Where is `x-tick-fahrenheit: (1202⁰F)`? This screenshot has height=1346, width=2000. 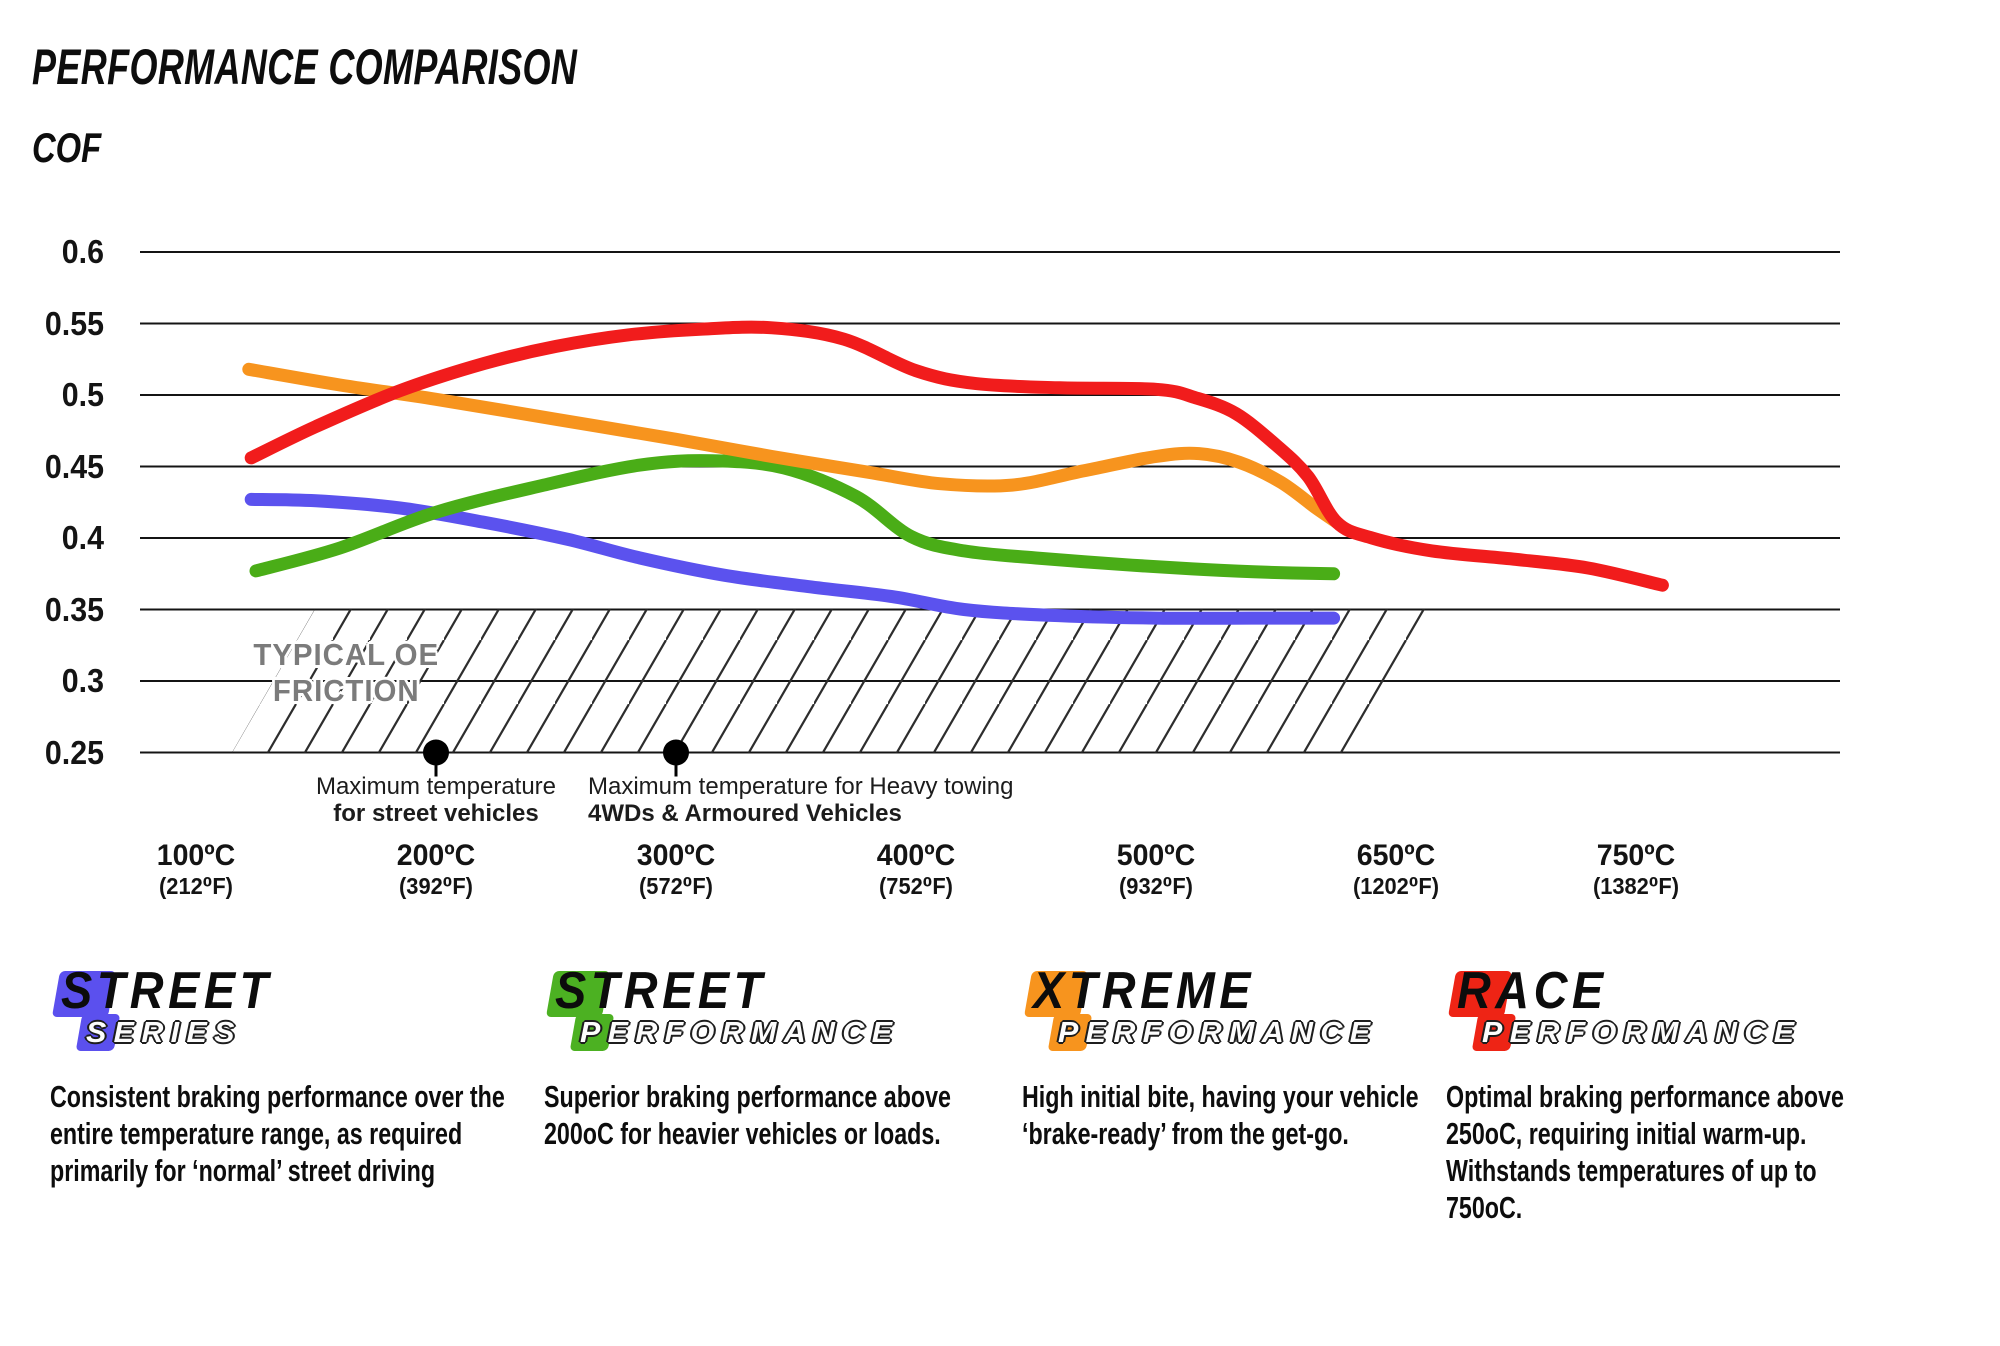 x-tick-fahrenheit: (1202⁰F) is located at coordinates (1396, 886).